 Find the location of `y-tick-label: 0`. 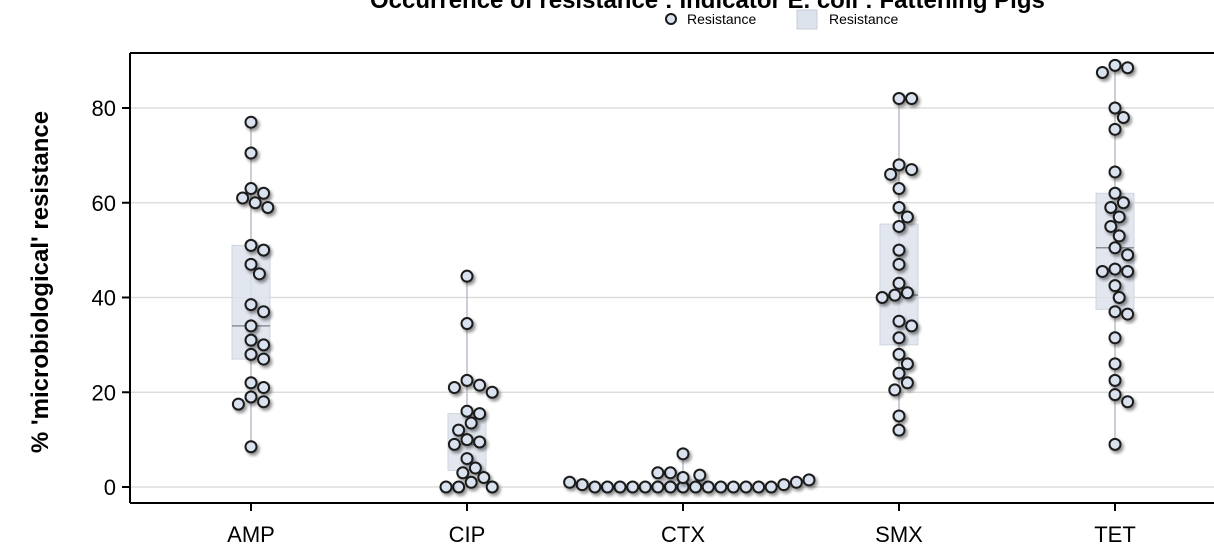

y-tick-label: 0 is located at coordinates (110, 487).